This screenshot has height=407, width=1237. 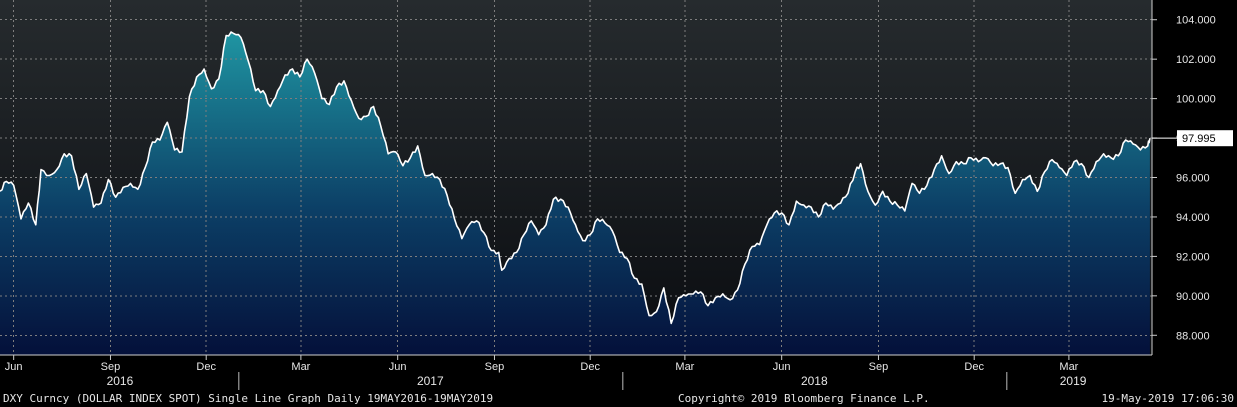 I want to click on y-tick-label: 90.000, so click(x=1193, y=297).